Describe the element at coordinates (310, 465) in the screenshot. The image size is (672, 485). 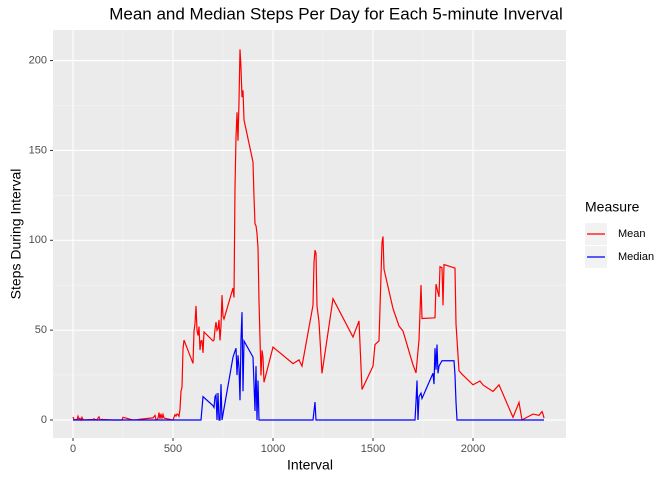
I see `x-axis-label: Interval` at that location.